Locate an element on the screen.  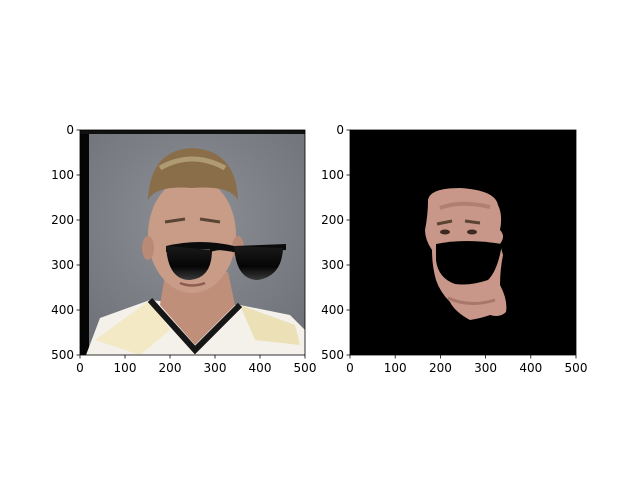
right-x-tick-label: 500 is located at coordinates (576, 368).